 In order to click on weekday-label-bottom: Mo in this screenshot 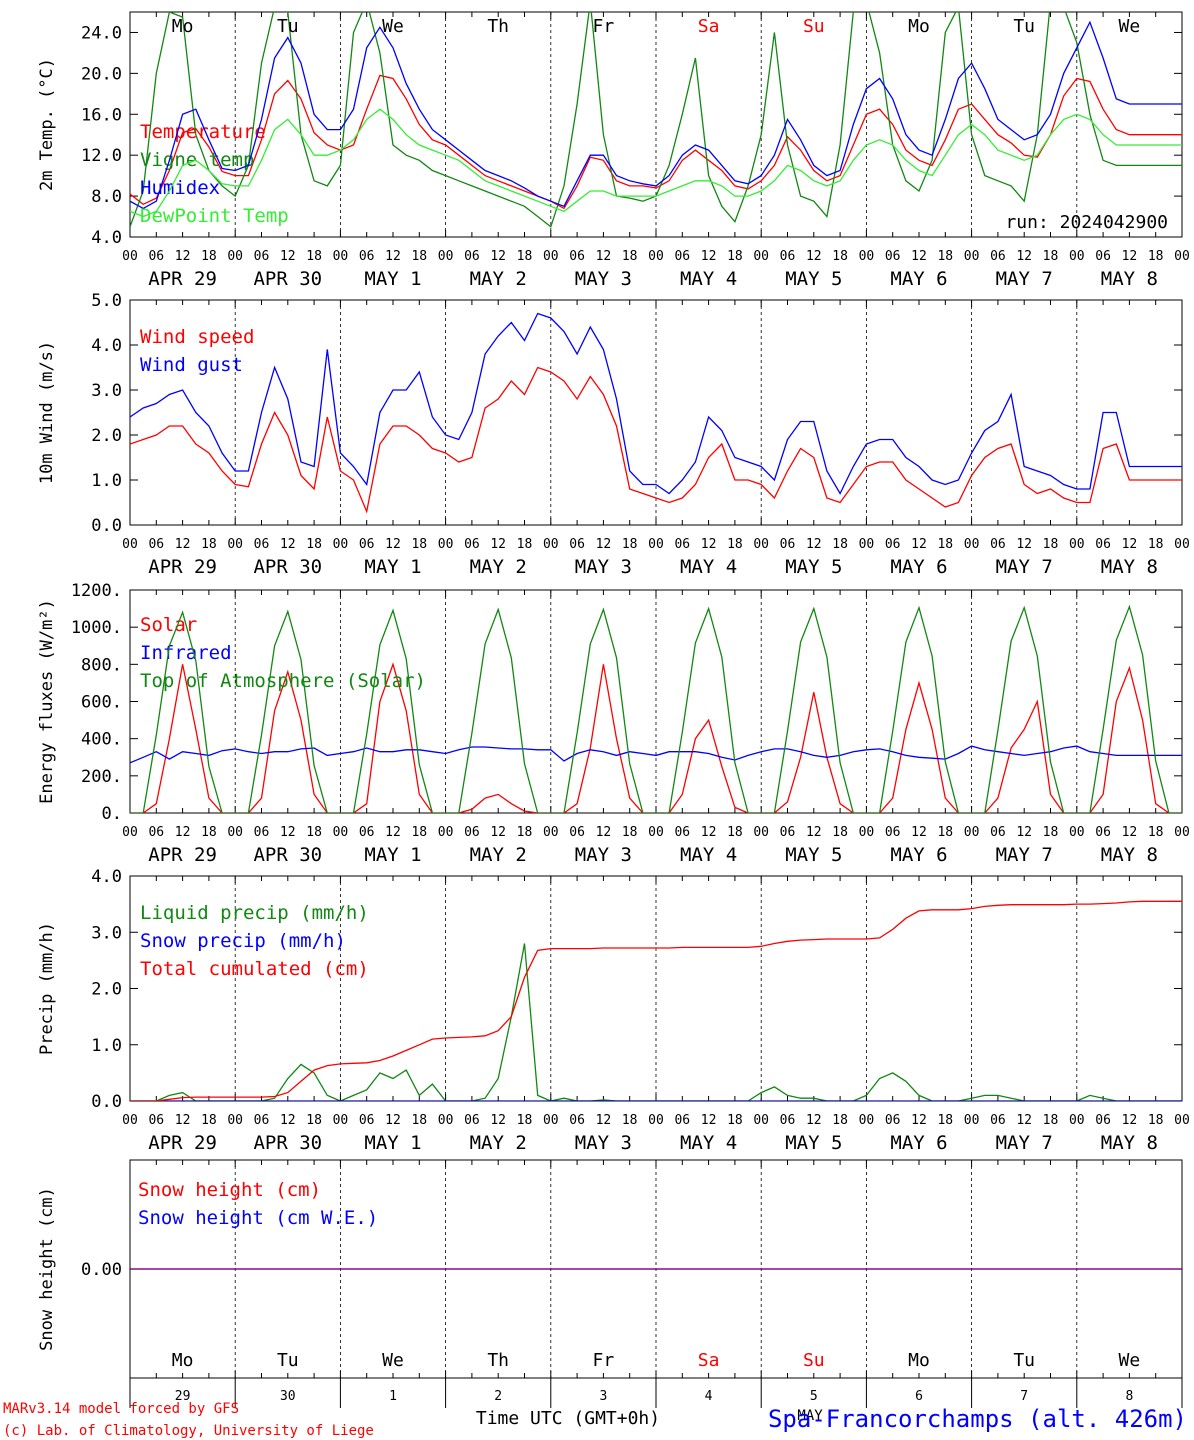, I will do `click(183, 1360)`.